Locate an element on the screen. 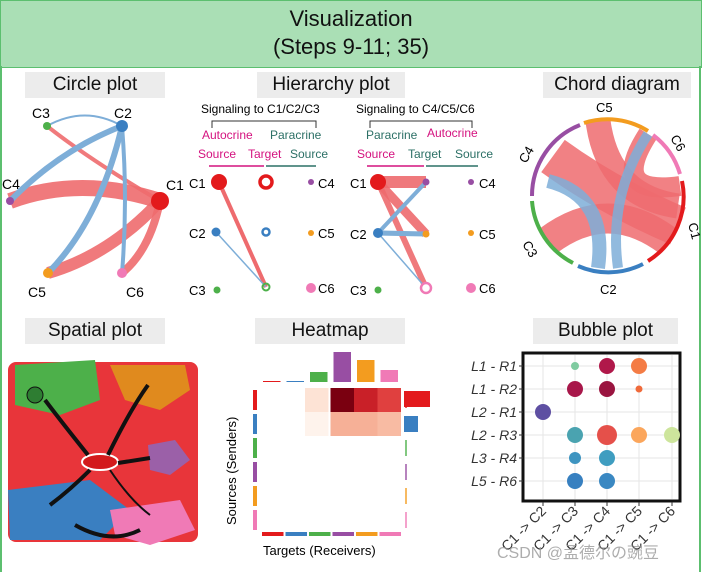 Image resolution: width=702 pixels, height=572 pixels. chord-arc-c5 is located at coordinates (616, 125).